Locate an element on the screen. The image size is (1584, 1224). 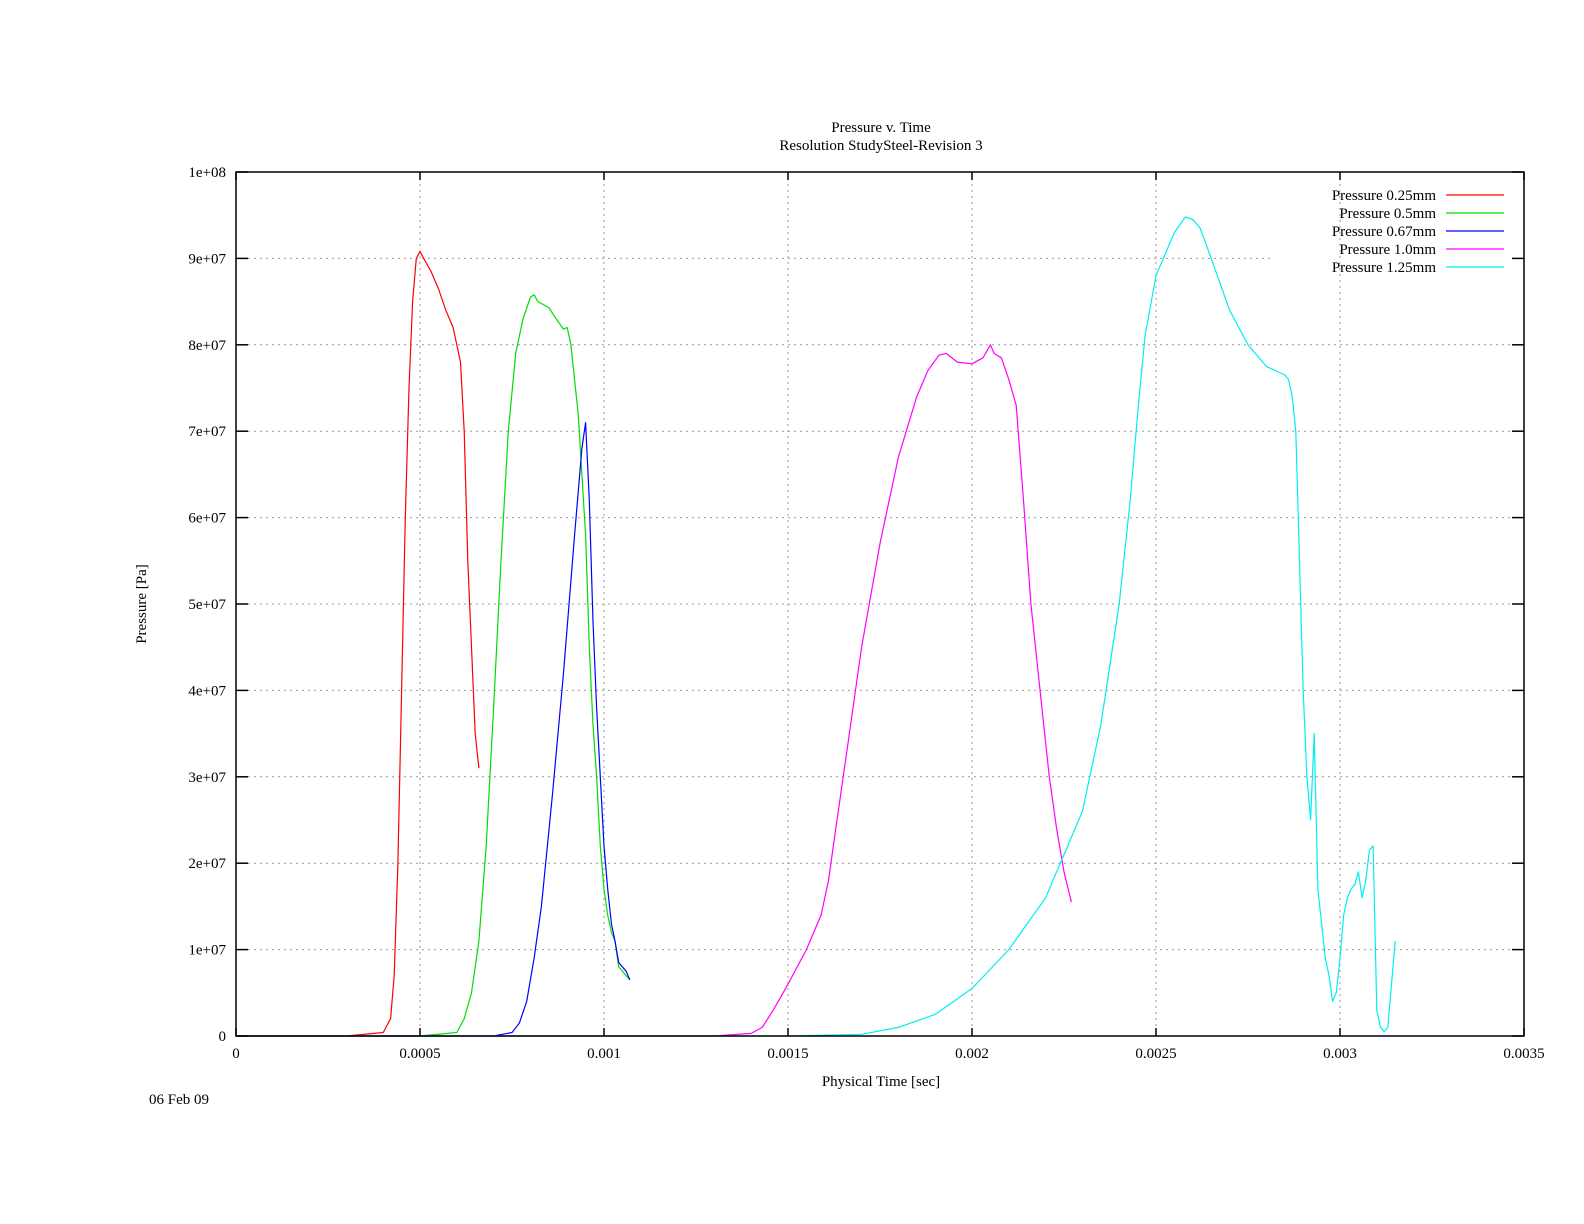
y-tick-label: 9e+07 is located at coordinates (207, 259).